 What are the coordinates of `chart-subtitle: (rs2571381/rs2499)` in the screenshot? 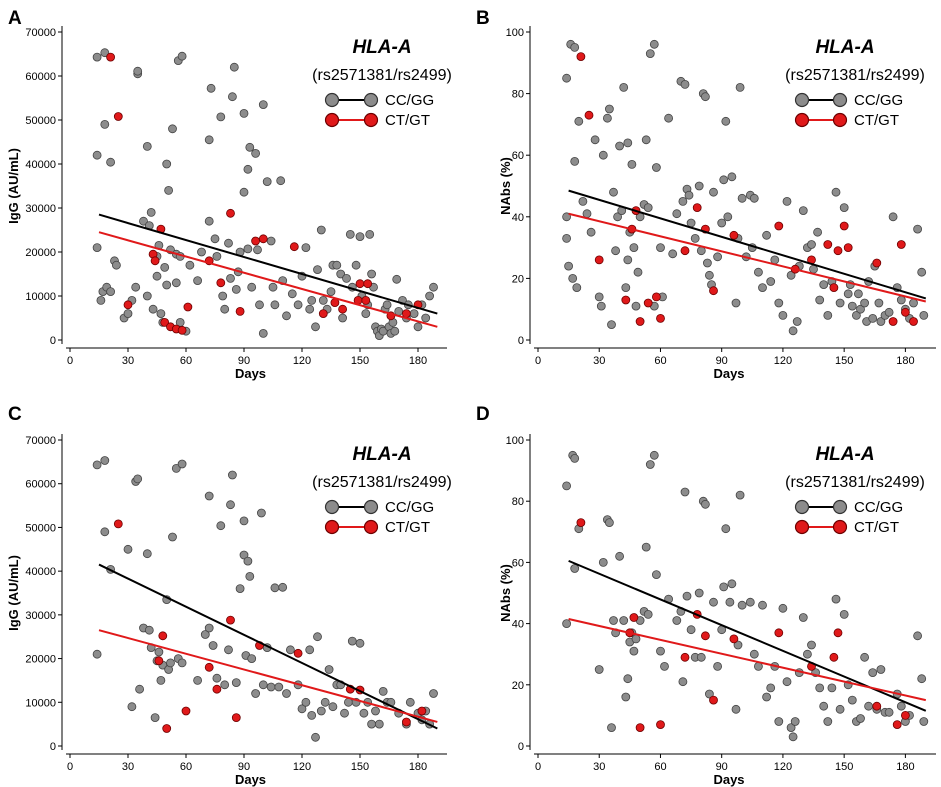 It's located at (382, 75).